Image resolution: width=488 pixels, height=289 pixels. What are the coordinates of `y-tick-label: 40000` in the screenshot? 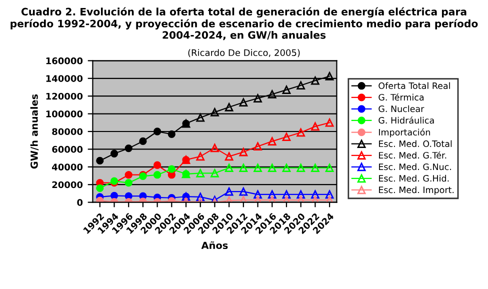 It's located at (67, 167).